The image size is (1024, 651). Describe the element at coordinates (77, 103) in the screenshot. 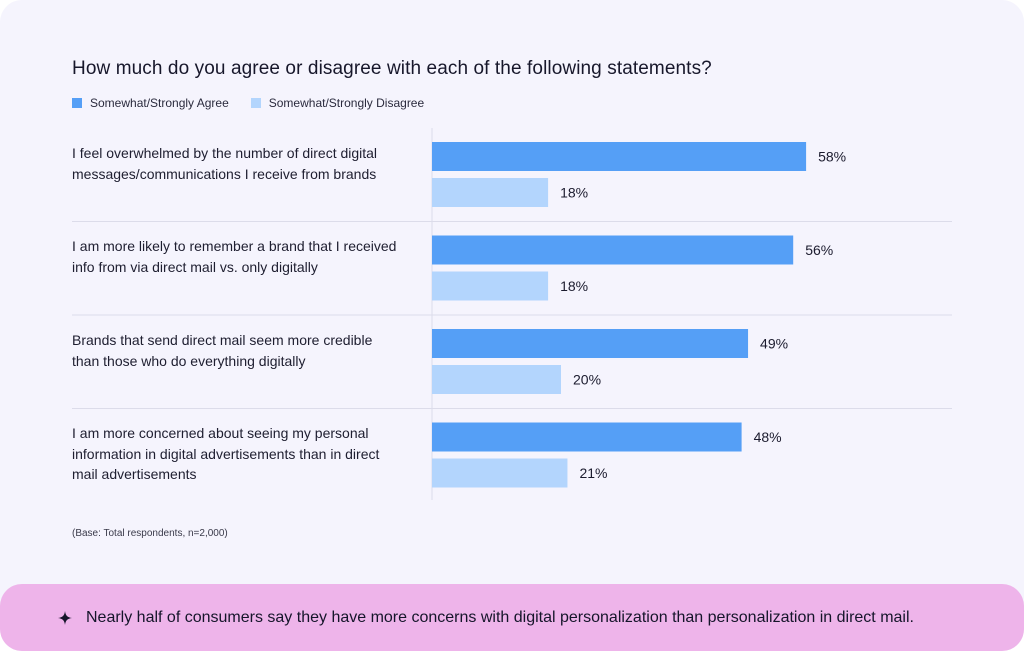

I see `legend-swatch-agree` at that location.